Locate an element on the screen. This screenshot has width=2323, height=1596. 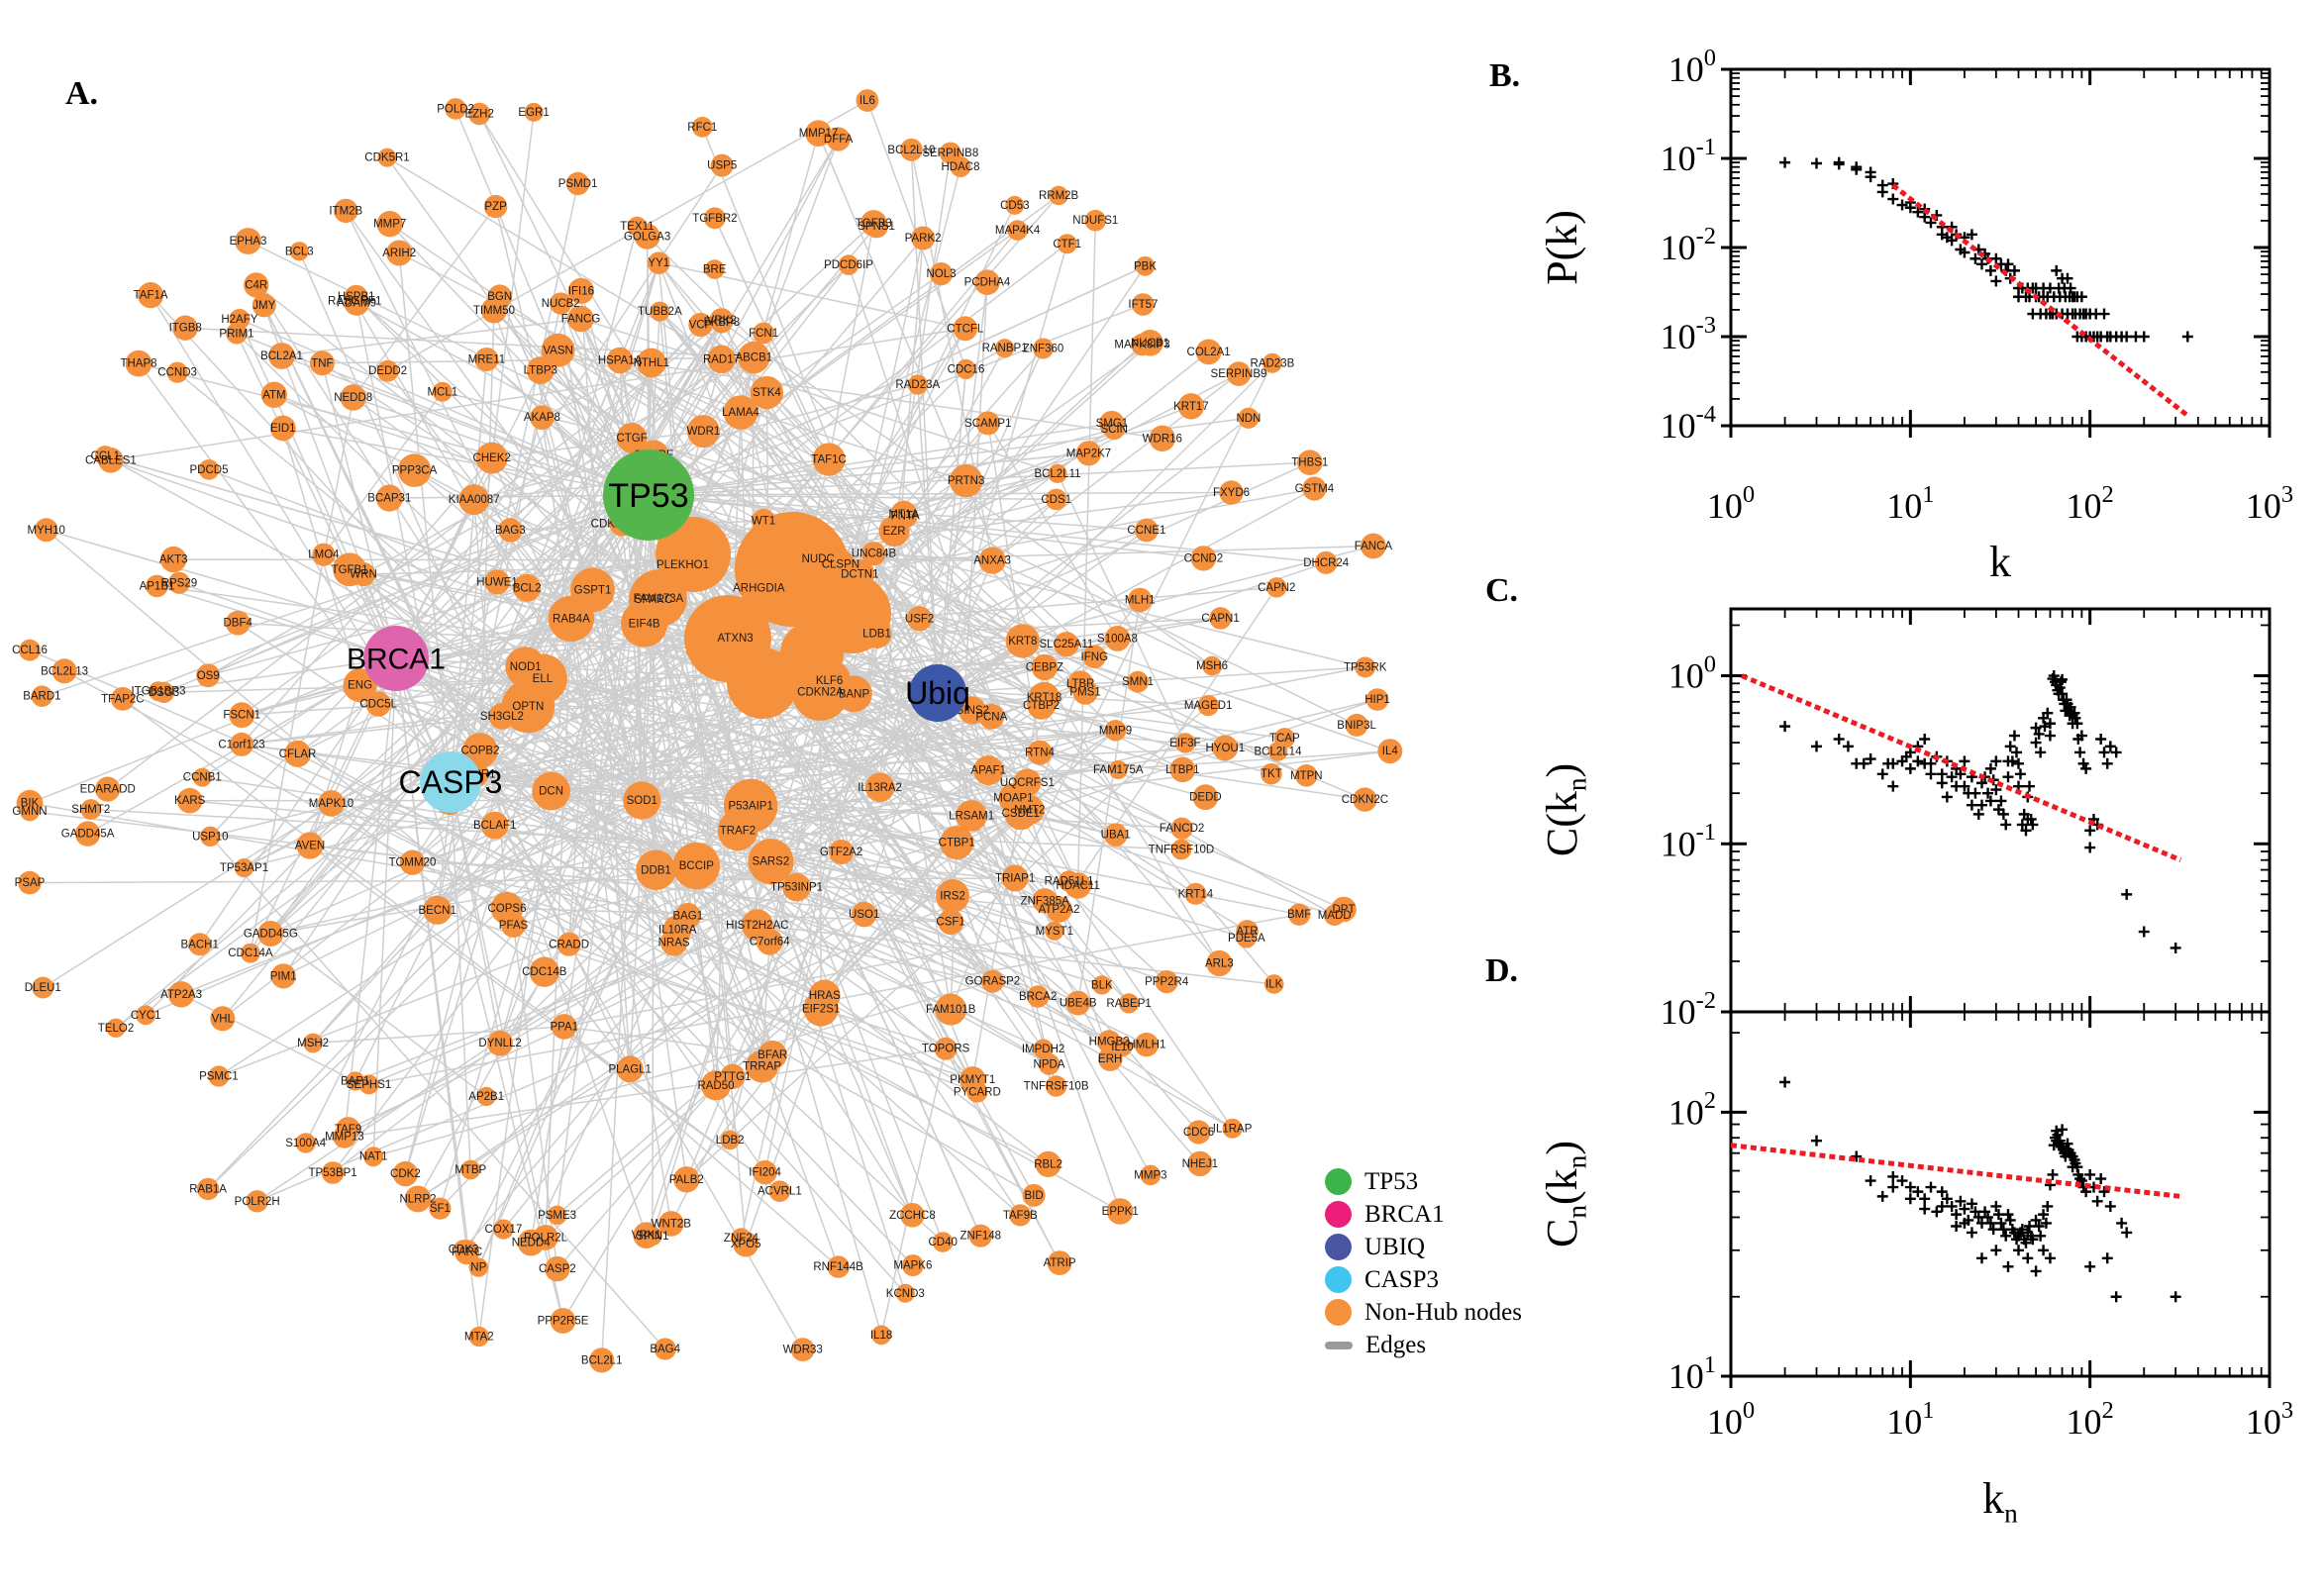
network-node-label: KLF6 is located at coordinates (830, 681).